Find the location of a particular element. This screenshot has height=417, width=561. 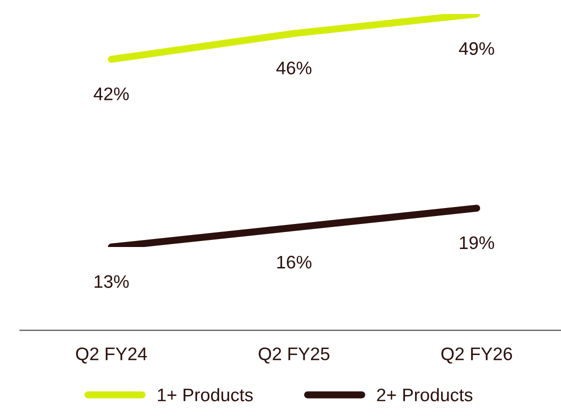

data-label: 16% is located at coordinates (294, 262).